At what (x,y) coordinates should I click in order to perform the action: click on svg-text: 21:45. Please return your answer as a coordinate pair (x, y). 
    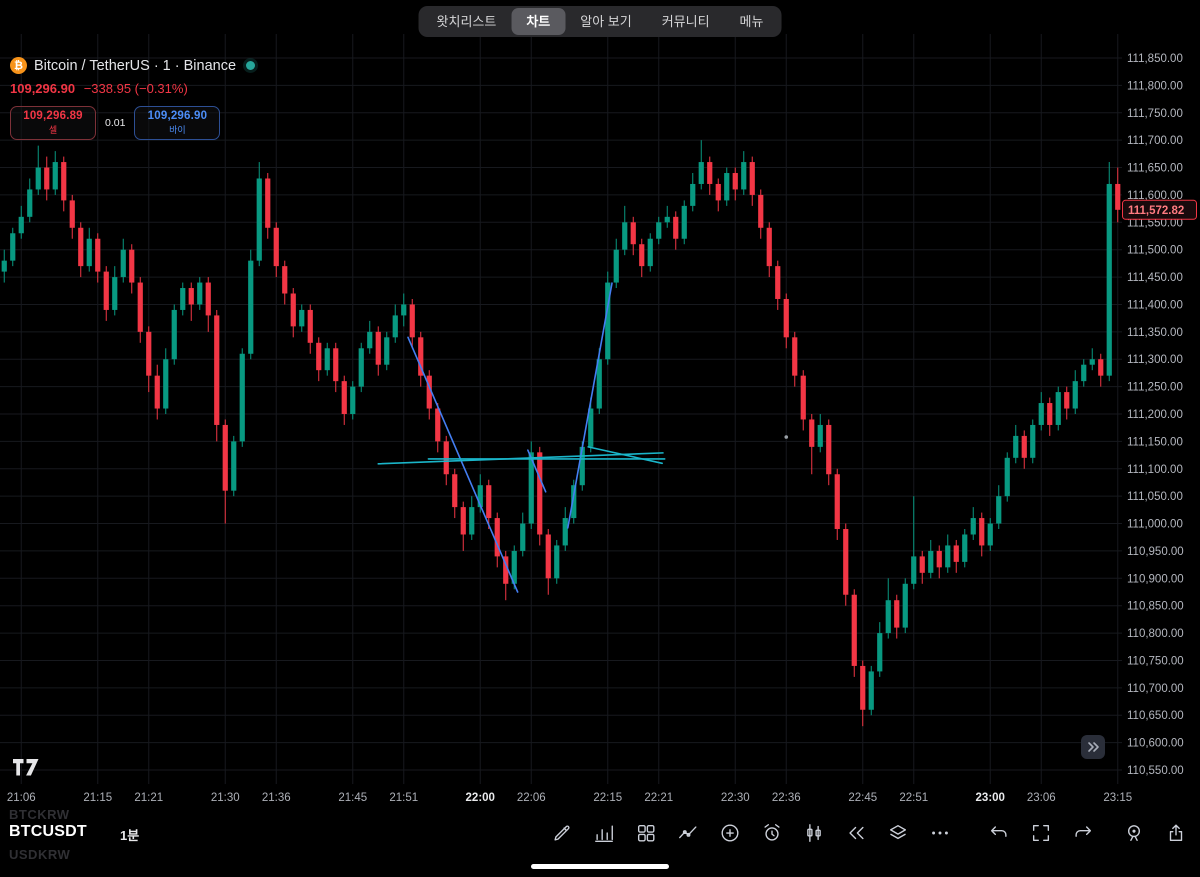
    Looking at the image, I should click on (352, 798).